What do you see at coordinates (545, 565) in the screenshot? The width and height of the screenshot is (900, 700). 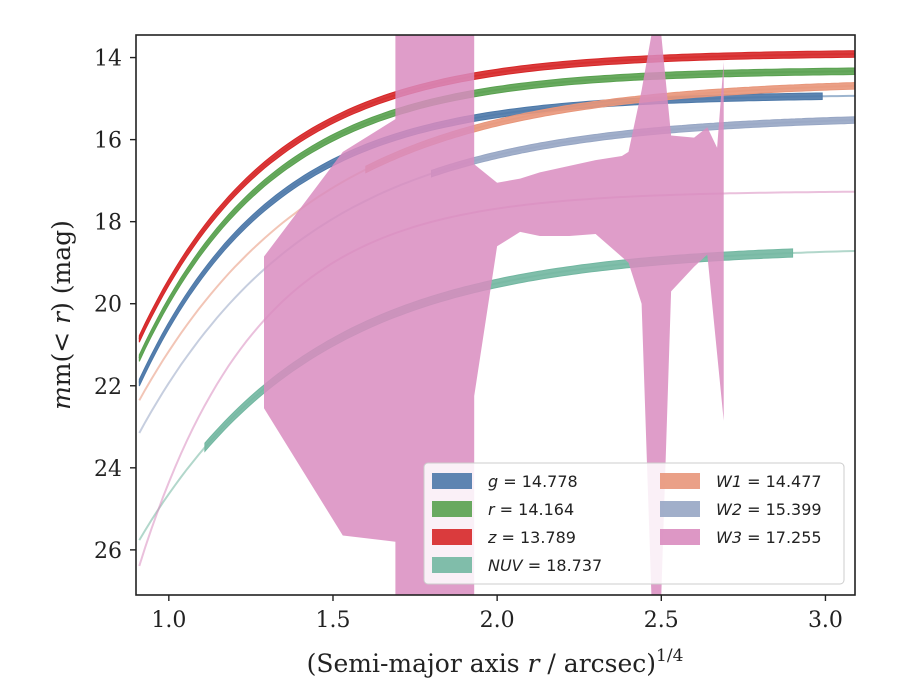 I see `legend-label-nuv: NUV = 18.737` at bounding box center [545, 565].